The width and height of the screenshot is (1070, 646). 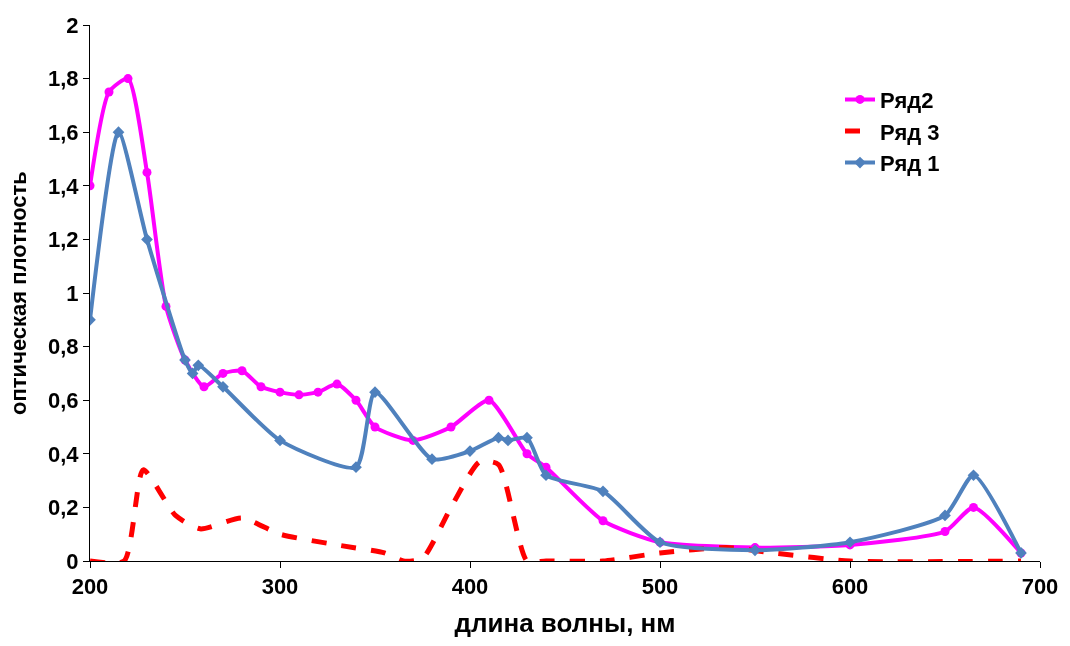 I want to click on y-tick-label: 0,2, so click(x=63, y=508).